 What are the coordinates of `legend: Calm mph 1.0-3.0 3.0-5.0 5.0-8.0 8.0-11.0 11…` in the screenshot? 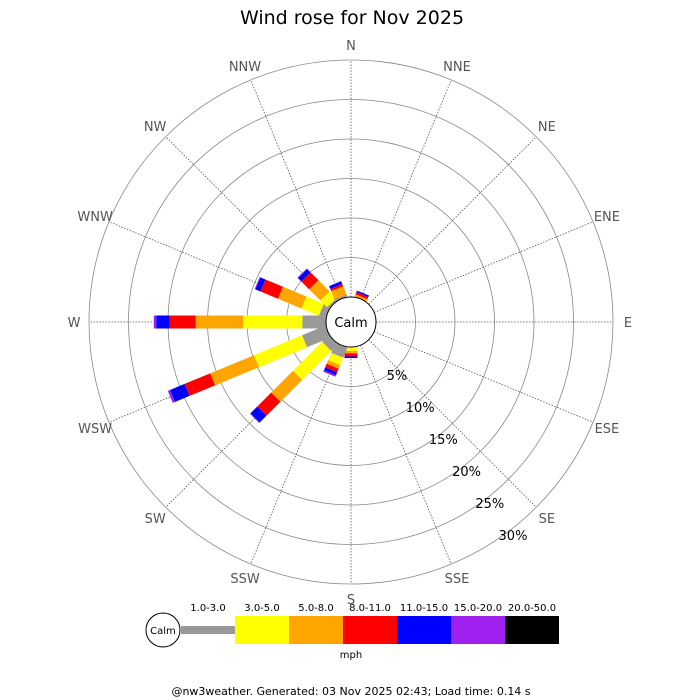 It's located at (352, 632).